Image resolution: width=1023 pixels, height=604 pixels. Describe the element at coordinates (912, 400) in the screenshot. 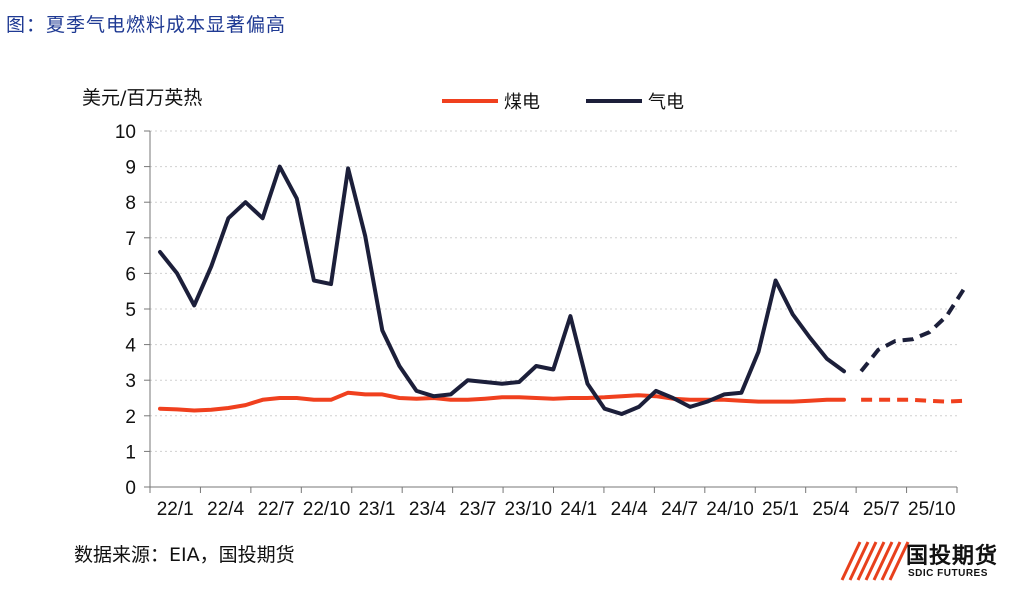

I see `series-line-forecast-coal` at that location.